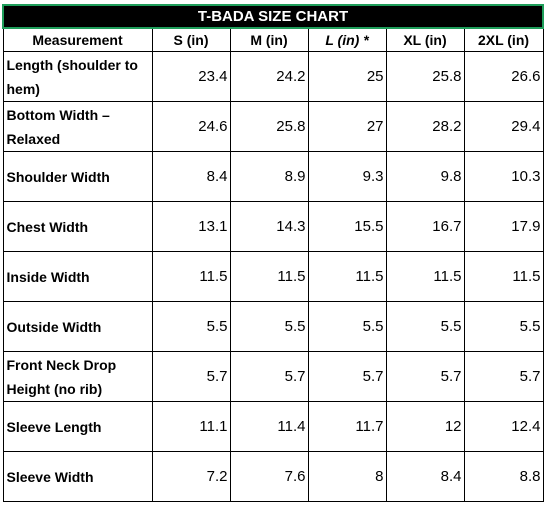 The width and height of the screenshot is (549, 514). I want to click on value-cell-m: 11.4, so click(269, 426).